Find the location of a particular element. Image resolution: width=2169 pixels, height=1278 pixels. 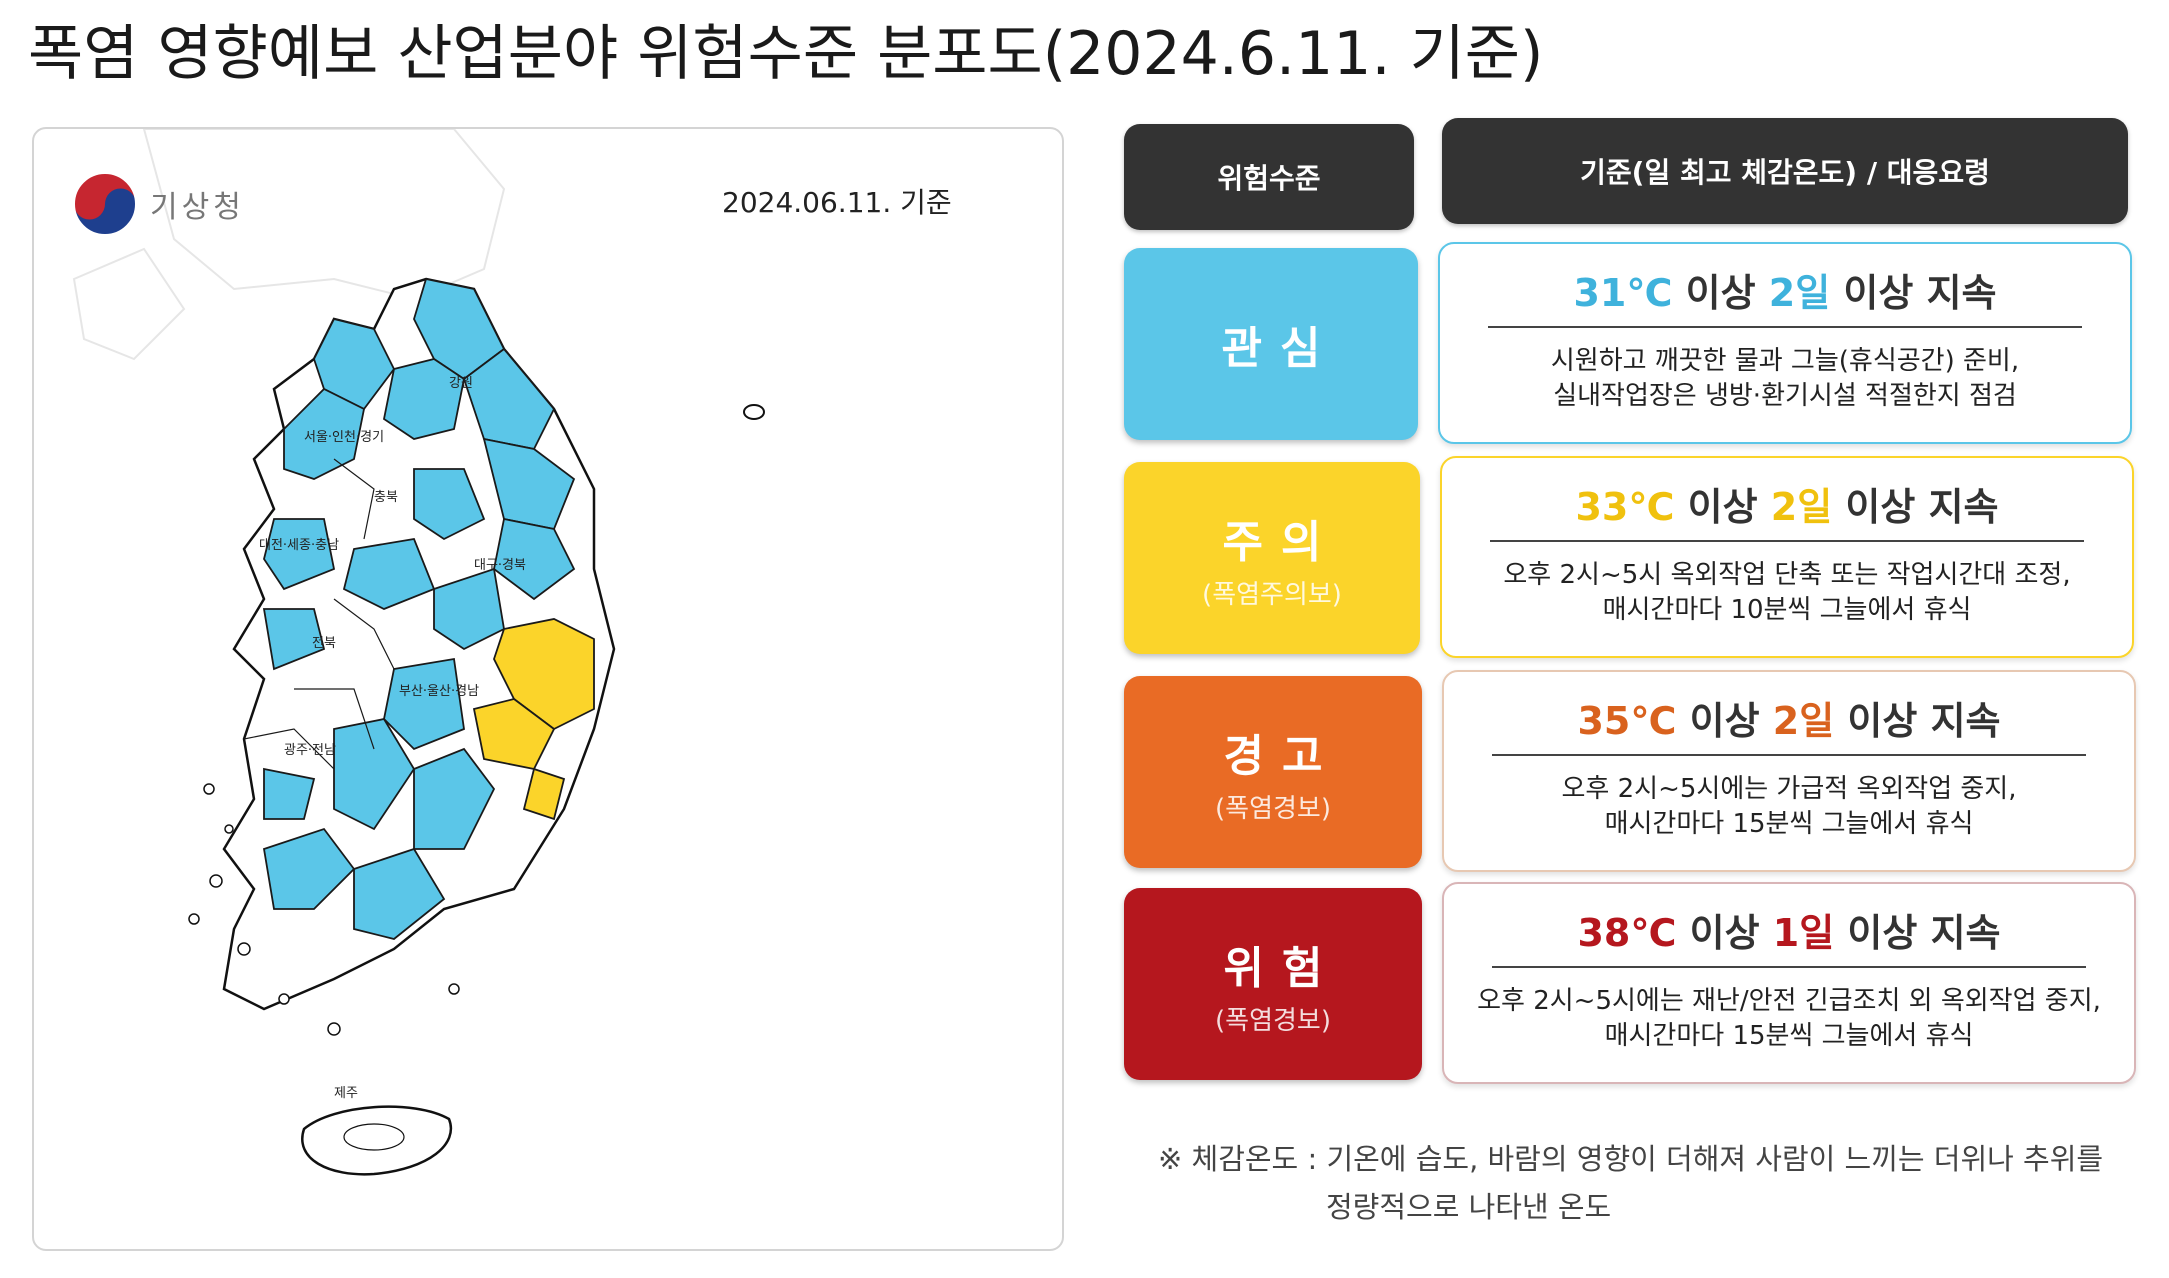

logo-text: 기상청 is located at coordinates (197, 207).